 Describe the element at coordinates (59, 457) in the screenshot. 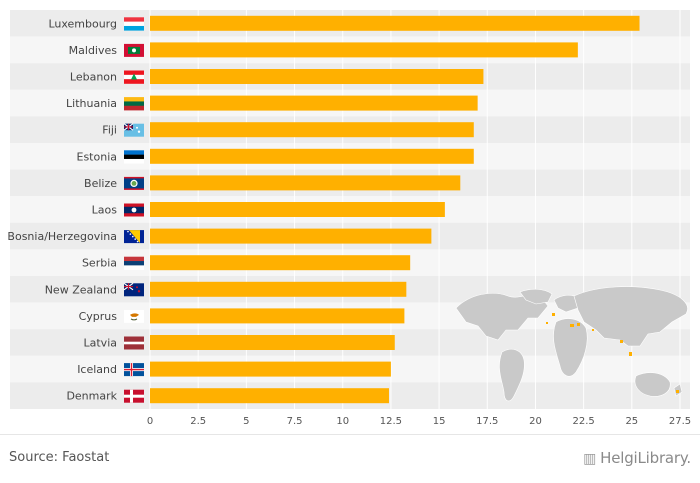

I see `source-note: Source: Faostat` at that location.